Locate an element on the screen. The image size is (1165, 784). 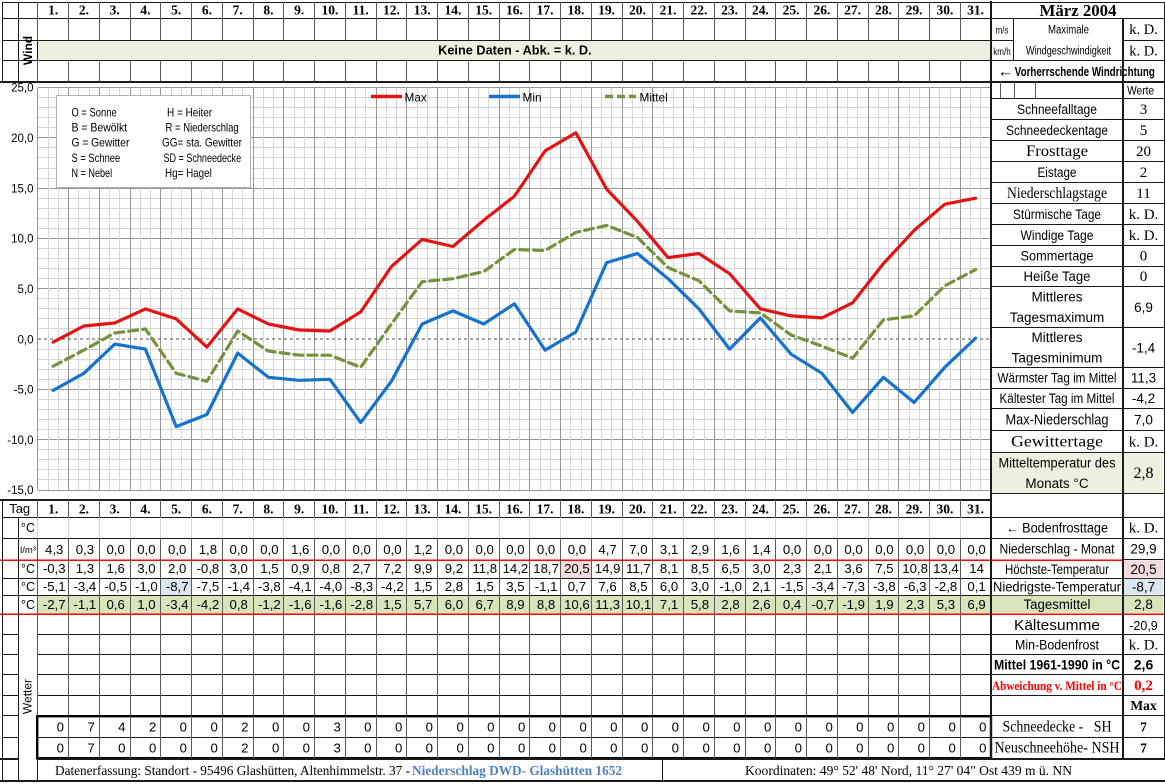
svg-text: 11,7 is located at coordinates (638, 568).